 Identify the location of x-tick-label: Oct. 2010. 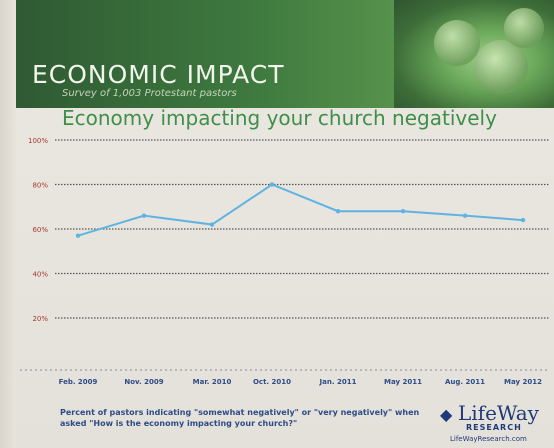
(272, 382).